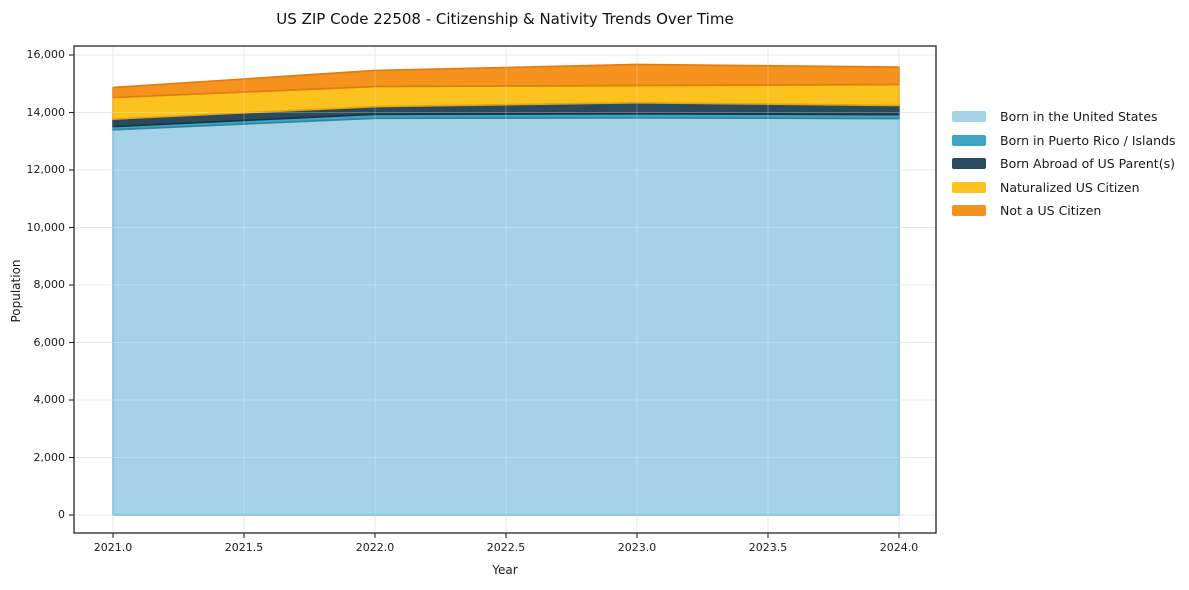 This screenshot has width=1189, height=590. I want to click on x-tick-label: 2023.5, so click(768, 547).